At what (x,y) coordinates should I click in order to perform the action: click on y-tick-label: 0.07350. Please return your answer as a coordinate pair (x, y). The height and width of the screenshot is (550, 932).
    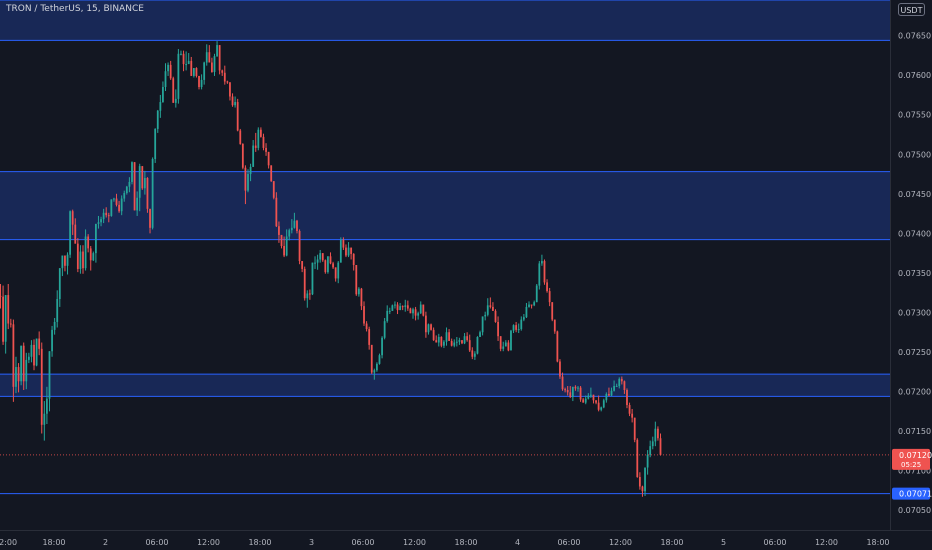
    Looking at the image, I should click on (914, 273).